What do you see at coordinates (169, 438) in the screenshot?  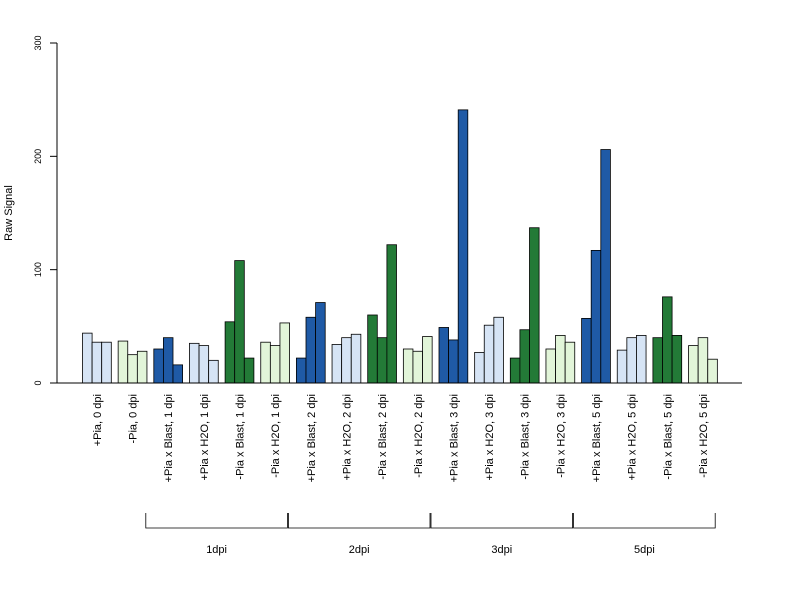 I see `category-label: +Pia x Blast, 1 dpi` at bounding box center [169, 438].